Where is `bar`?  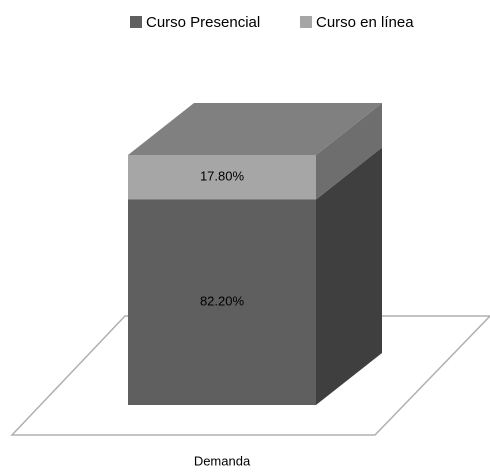
bar is located at coordinates (222, 177).